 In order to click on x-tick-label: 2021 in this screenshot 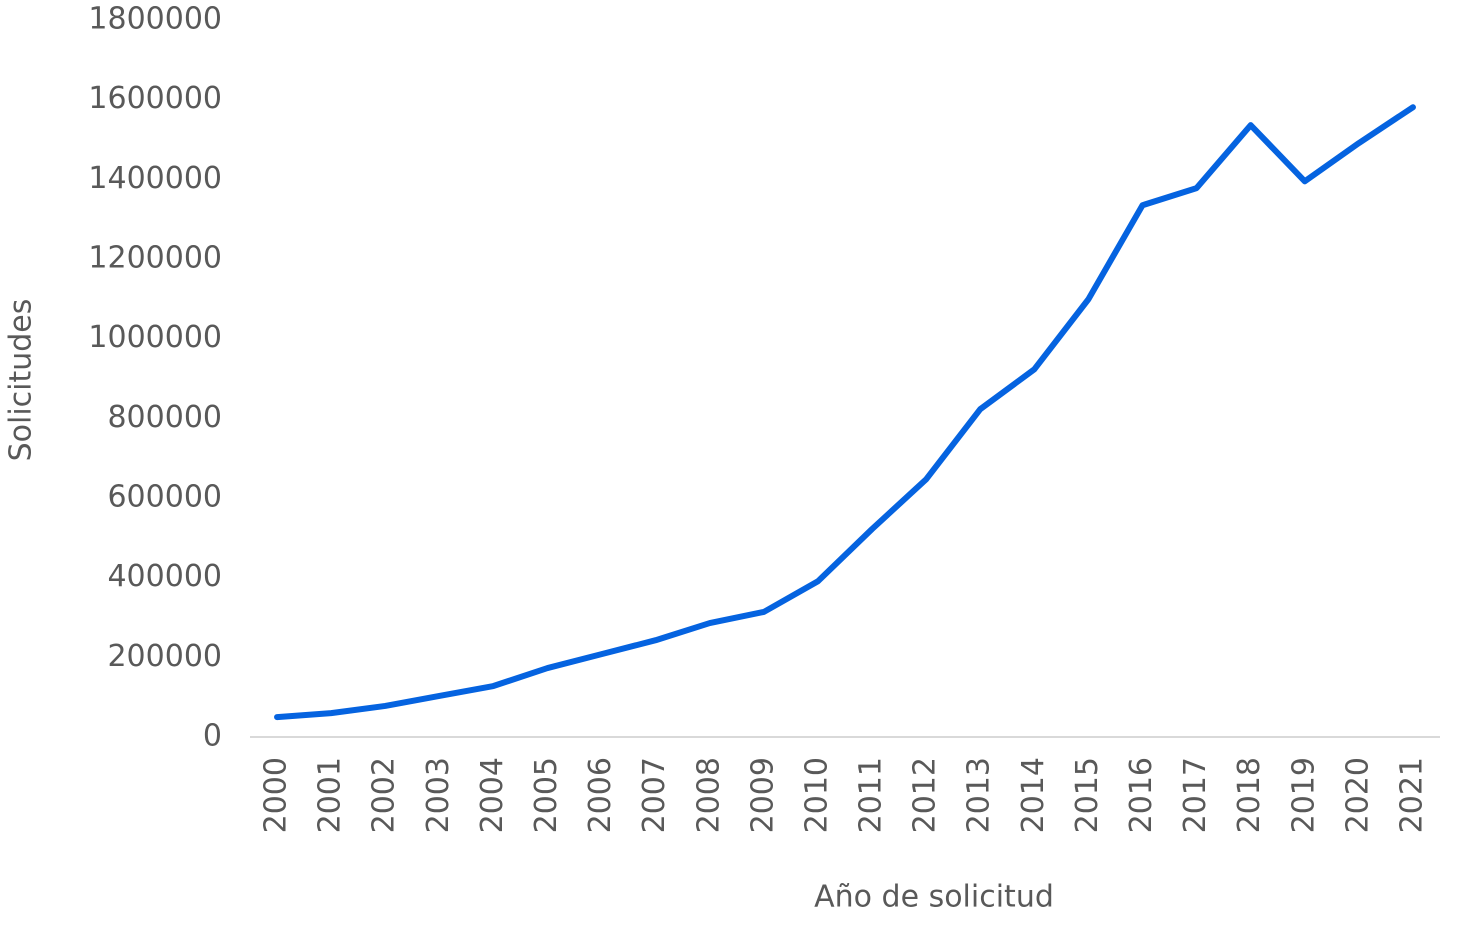, I will do `click(1411, 795)`.